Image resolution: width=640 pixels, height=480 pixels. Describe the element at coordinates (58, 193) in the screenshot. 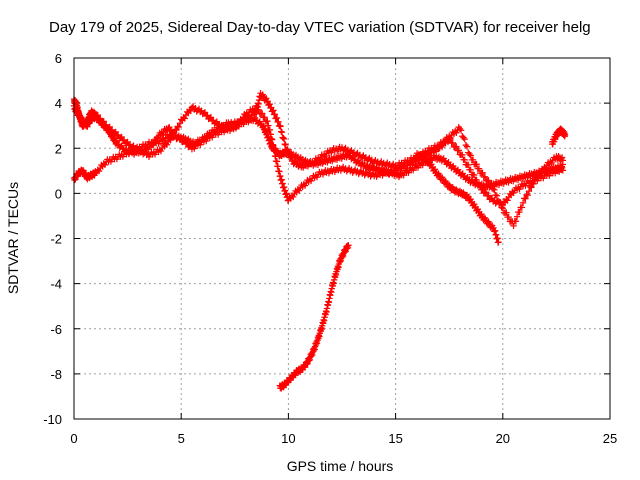

I see `y-tick-label: 0` at that location.